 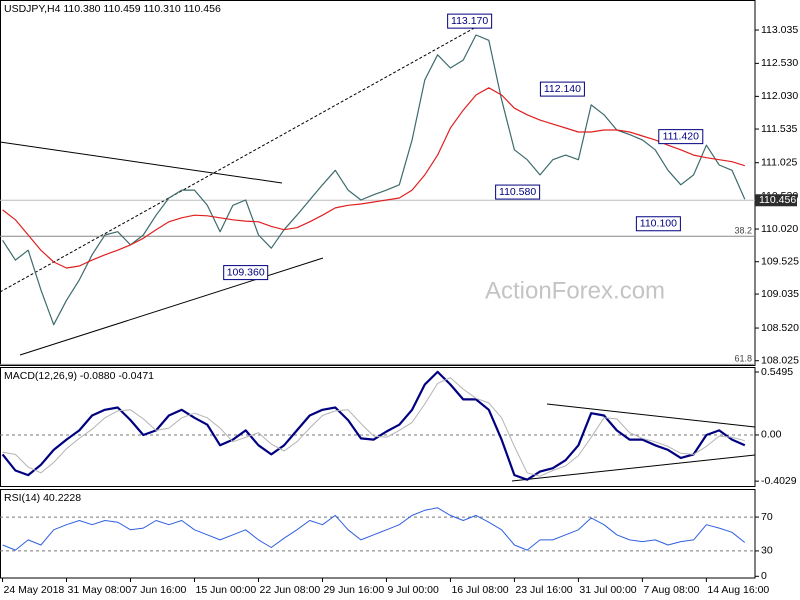 I want to click on y-tick-label: 112.030, so click(x=779, y=96).